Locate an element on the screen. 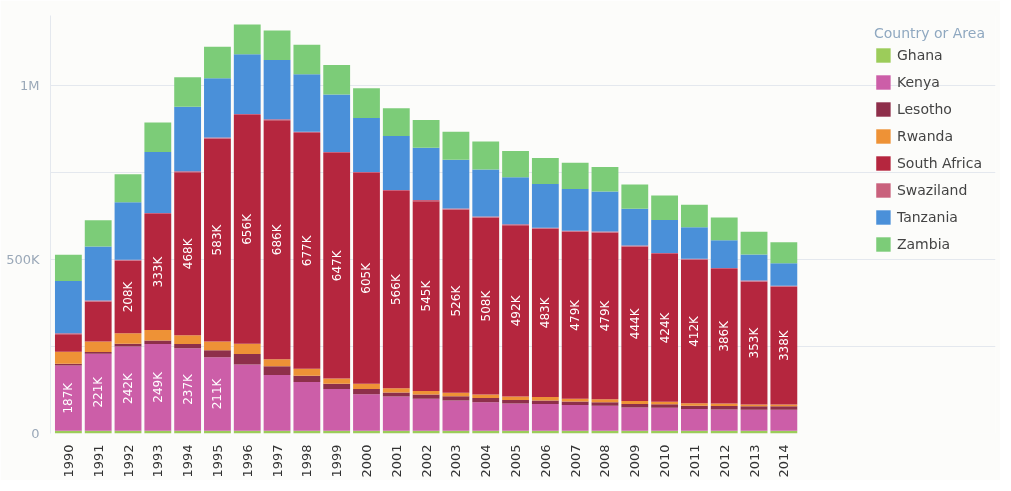 The height and width of the screenshot is (491, 1011). data-label: 492K is located at coordinates (515, 310).